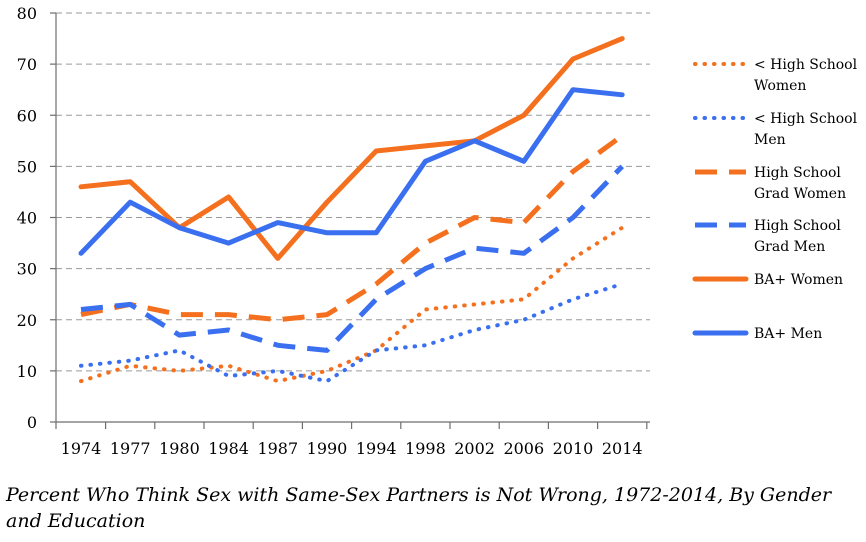 The image size is (866, 542). I want to click on x-tick-label: 1984, so click(228, 448).